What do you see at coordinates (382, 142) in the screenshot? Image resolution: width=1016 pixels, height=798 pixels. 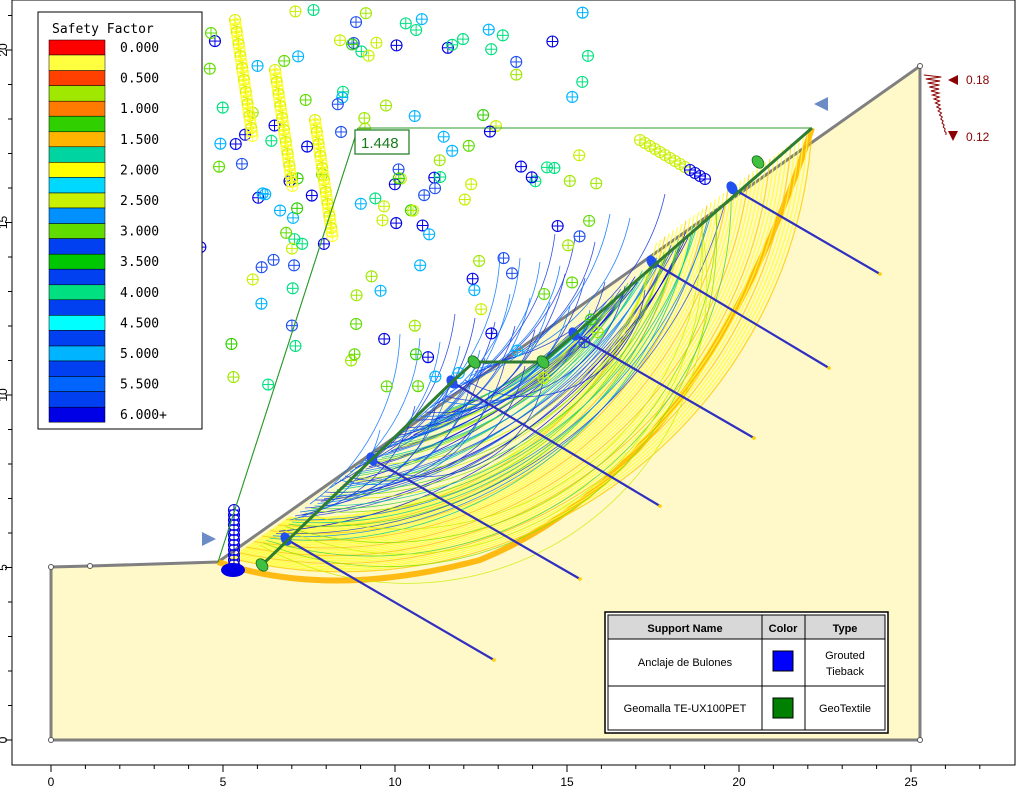 I see `critical-sf-box: 1.448` at bounding box center [382, 142].